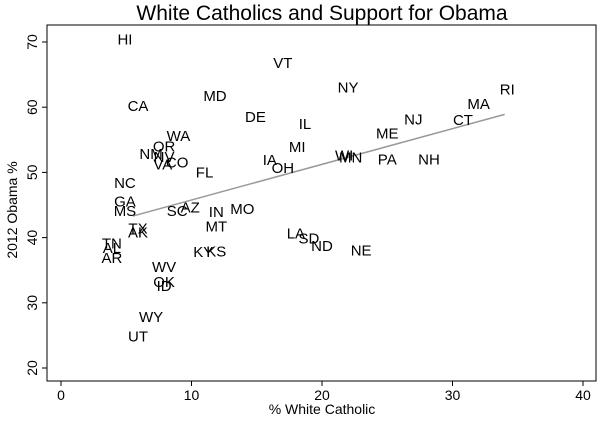 The image size is (600, 422). I want to click on state-label-in: IN, so click(216, 212).